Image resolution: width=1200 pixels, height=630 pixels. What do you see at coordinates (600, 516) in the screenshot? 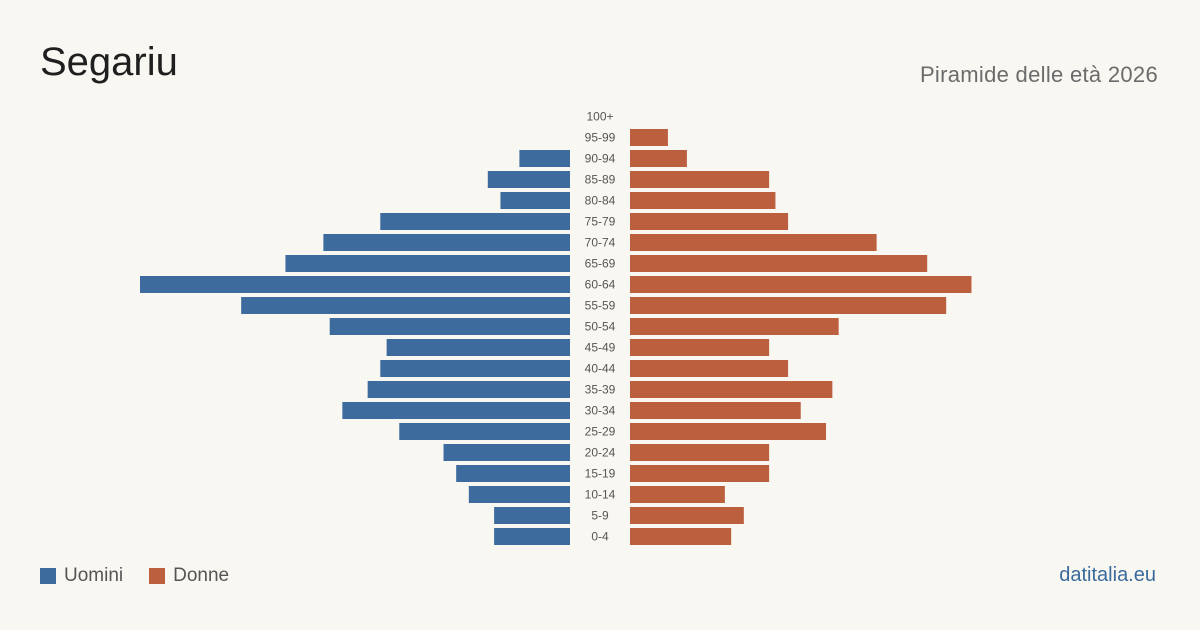
I see `age-label-5-9: 5-9` at bounding box center [600, 516].